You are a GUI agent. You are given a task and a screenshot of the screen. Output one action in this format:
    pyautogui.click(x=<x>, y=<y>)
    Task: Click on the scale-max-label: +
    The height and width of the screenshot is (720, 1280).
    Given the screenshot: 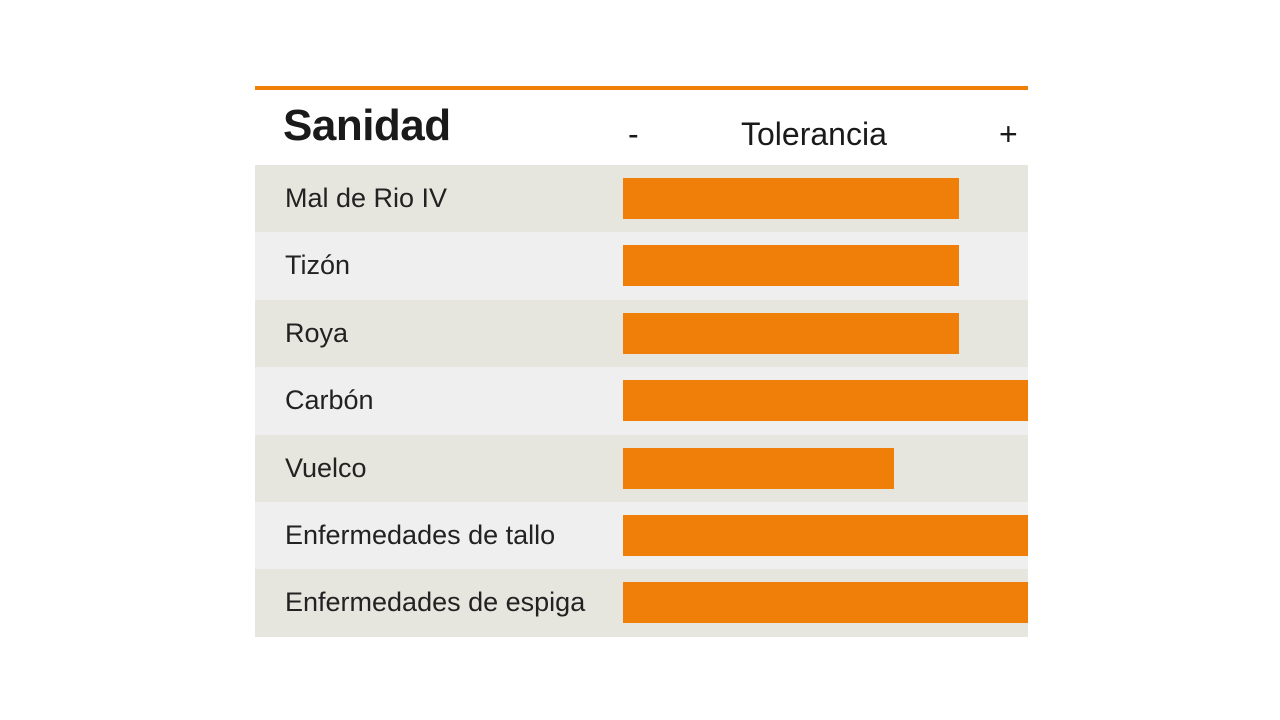 What is the action you would take?
    pyautogui.click(x=1008, y=134)
    